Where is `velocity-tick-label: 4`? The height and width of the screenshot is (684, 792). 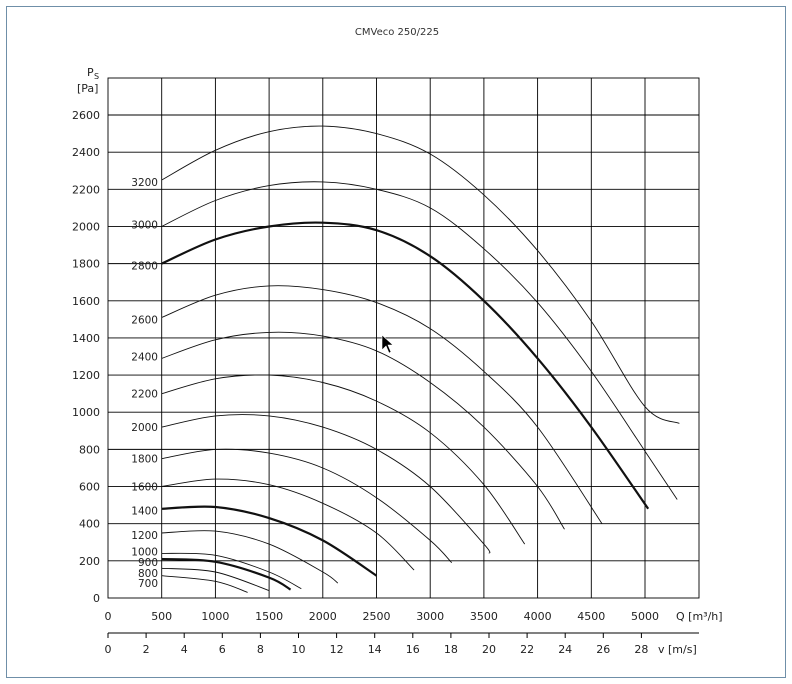
velocity-tick-label: 4 is located at coordinates (184, 649).